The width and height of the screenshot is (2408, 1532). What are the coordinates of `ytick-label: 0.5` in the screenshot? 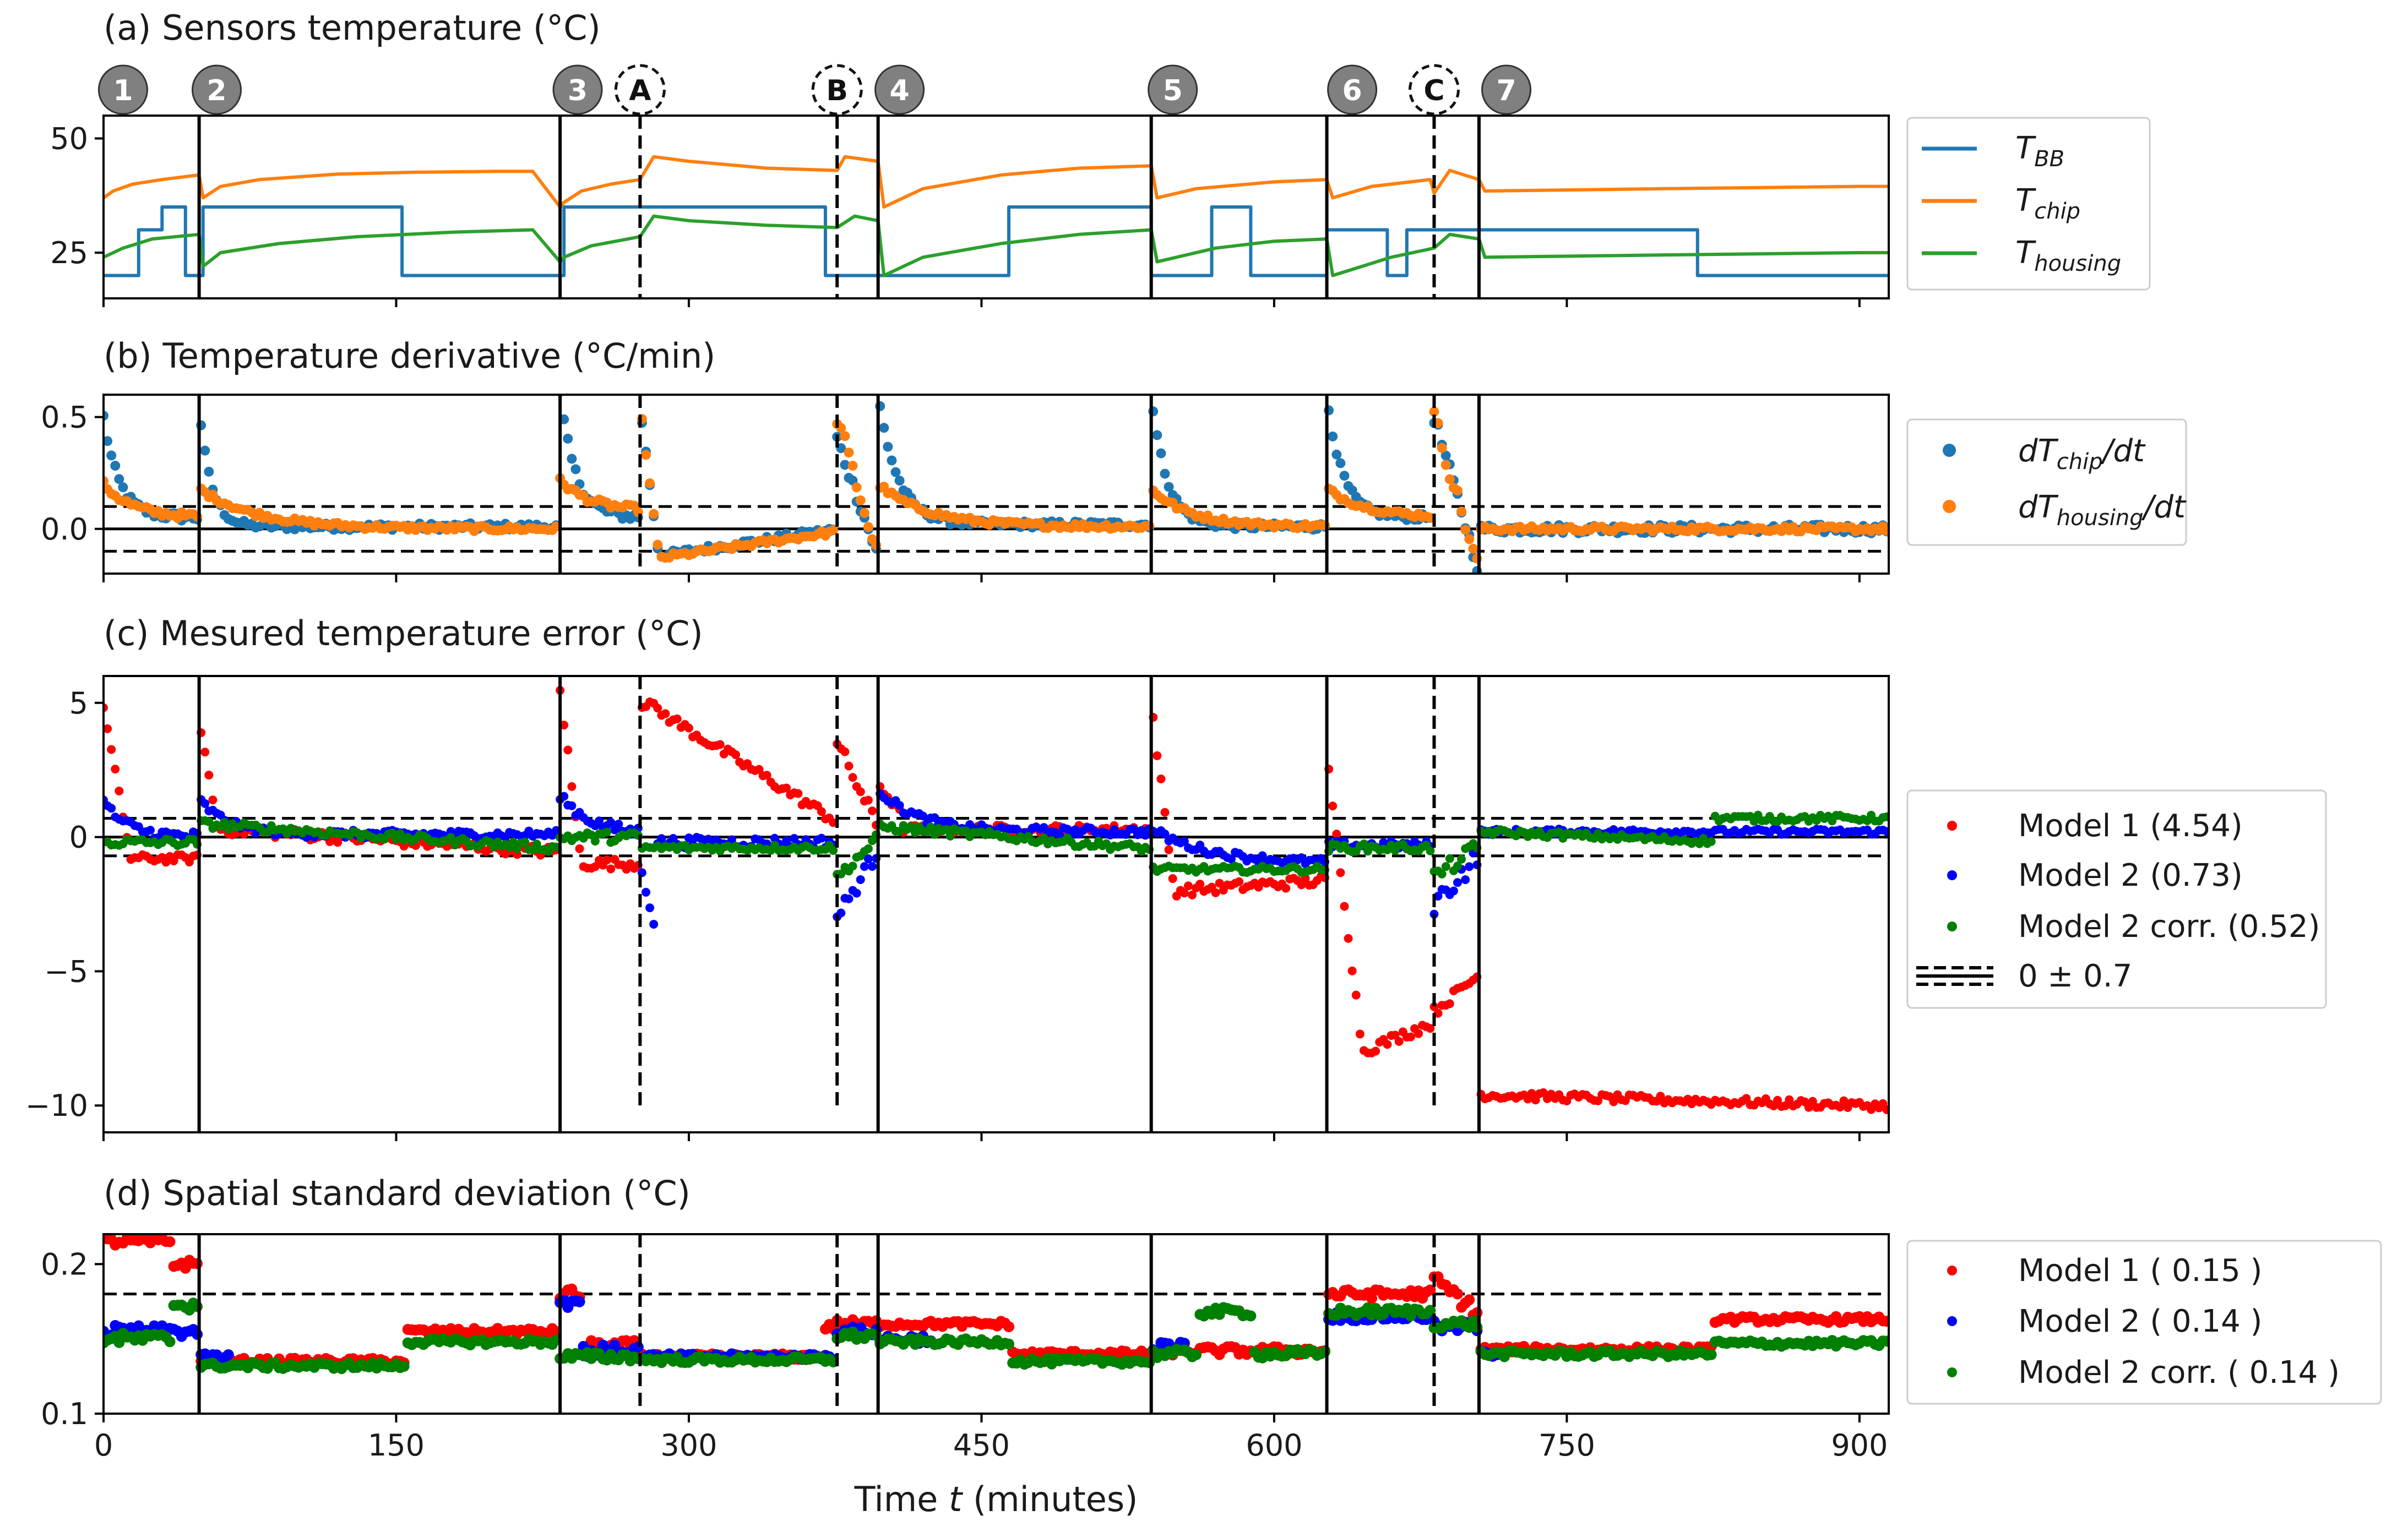 It's located at (64, 417).